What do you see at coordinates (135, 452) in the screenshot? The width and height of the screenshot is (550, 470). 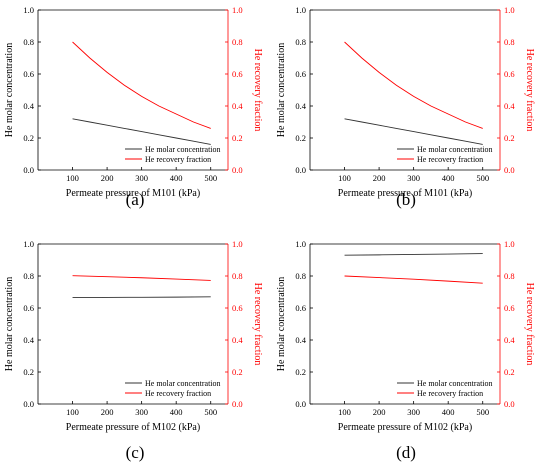 I see `panel-label: (c)` at bounding box center [135, 452].